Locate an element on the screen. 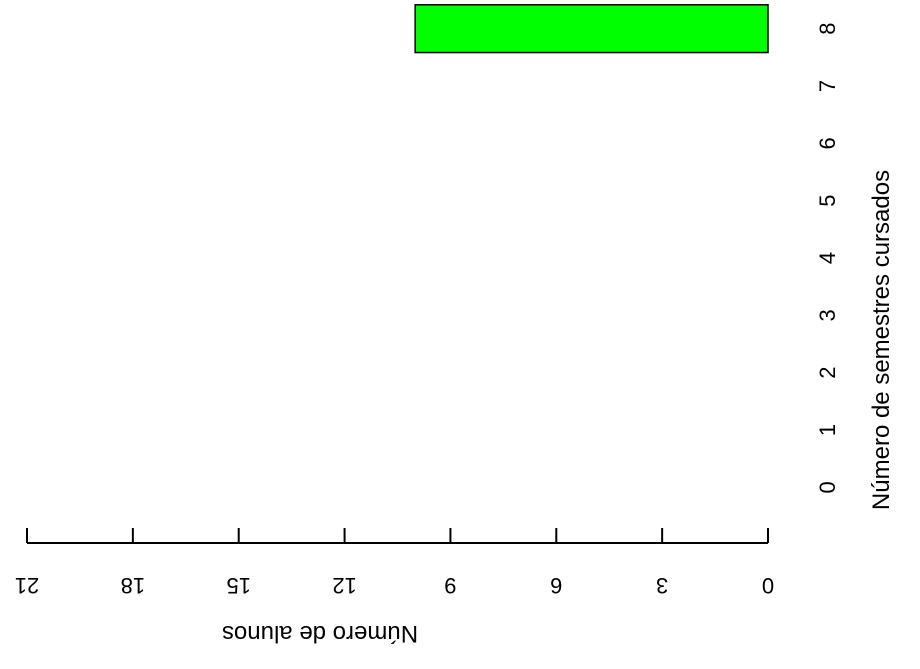 This screenshot has width=920, height=669. value-axis-ticks: 0 3 6 9 12 15 18 21 is located at coordinates (394, 563).